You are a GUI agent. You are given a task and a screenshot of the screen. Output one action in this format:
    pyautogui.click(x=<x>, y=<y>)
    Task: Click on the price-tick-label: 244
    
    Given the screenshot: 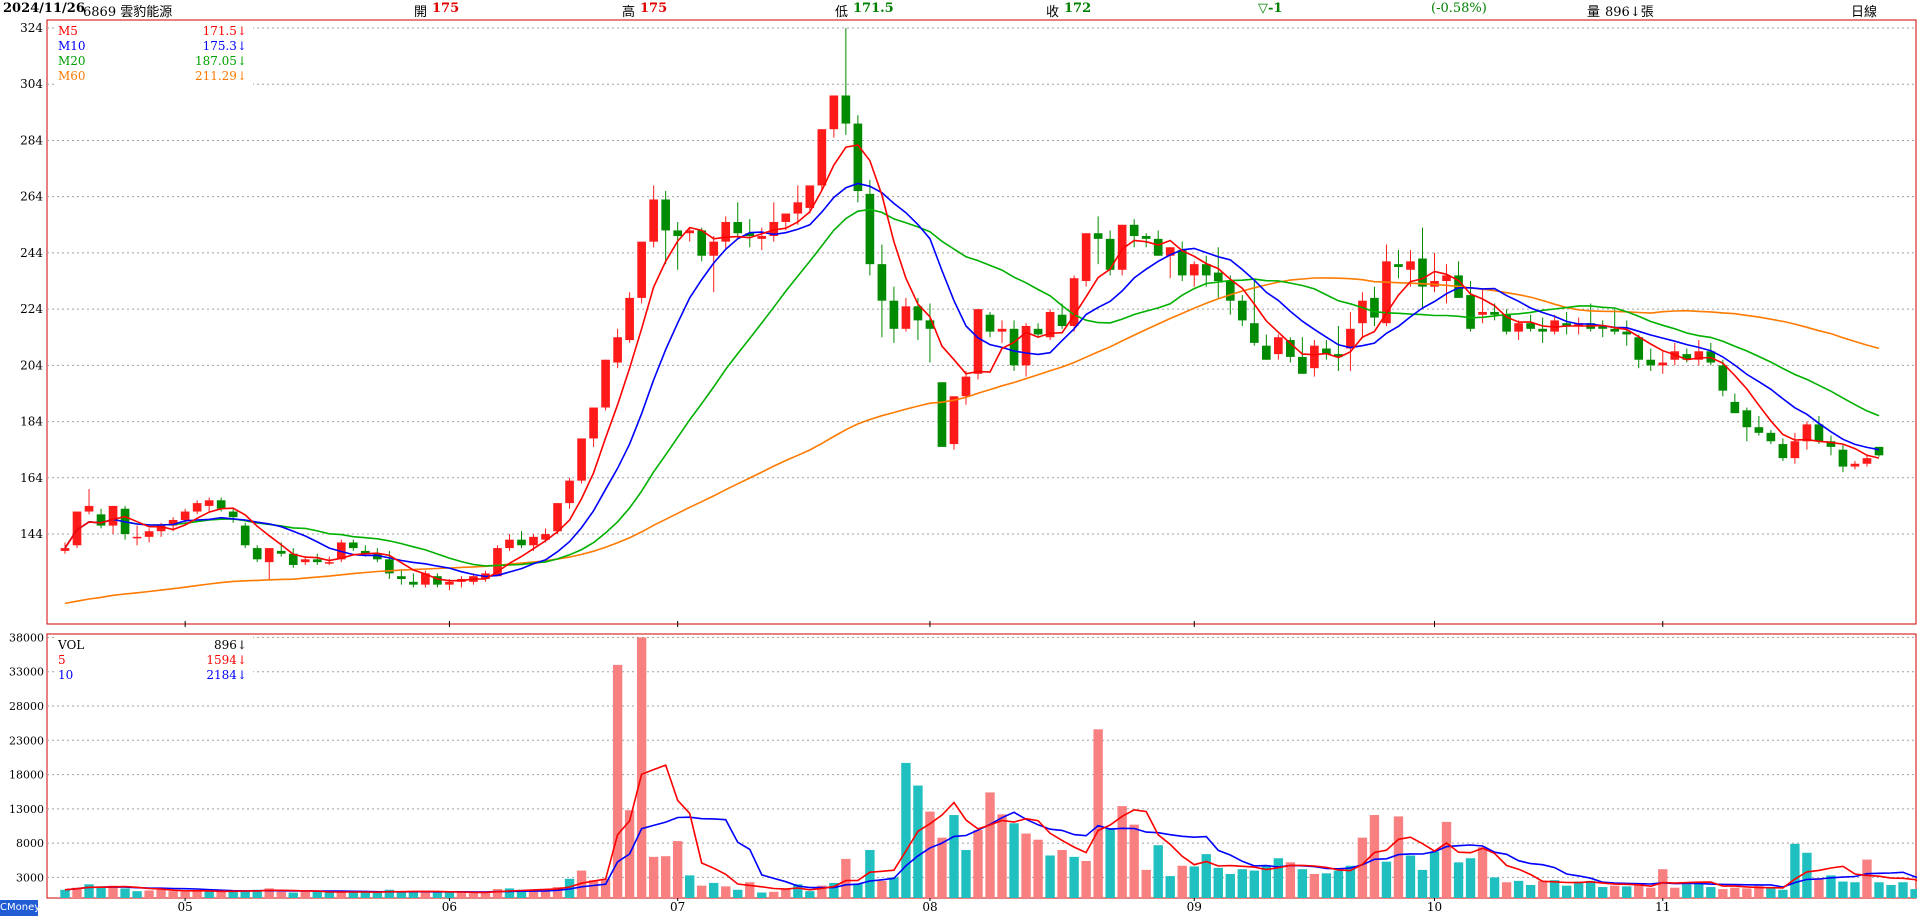 What is the action you would take?
    pyautogui.click(x=31, y=253)
    